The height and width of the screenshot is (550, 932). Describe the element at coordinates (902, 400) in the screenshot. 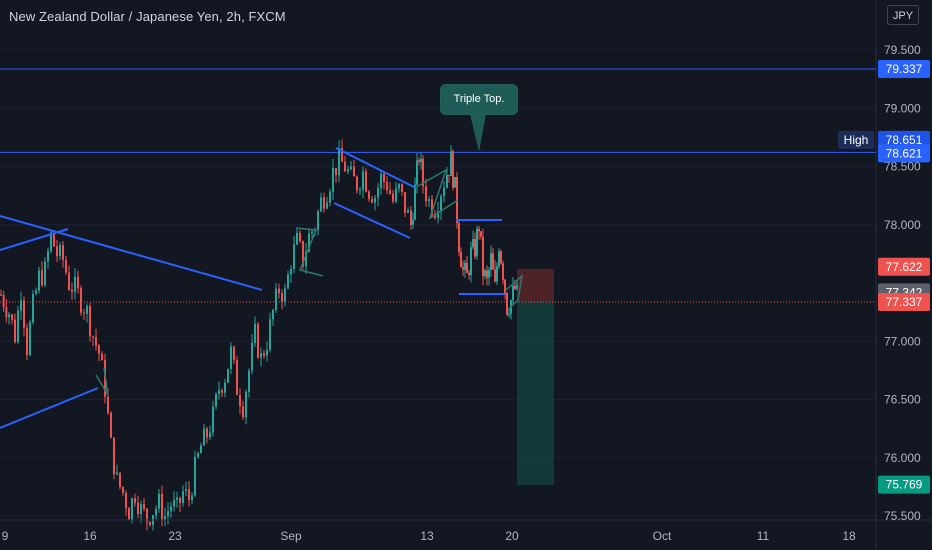

I see `y-tick-label: 76.500` at that location.